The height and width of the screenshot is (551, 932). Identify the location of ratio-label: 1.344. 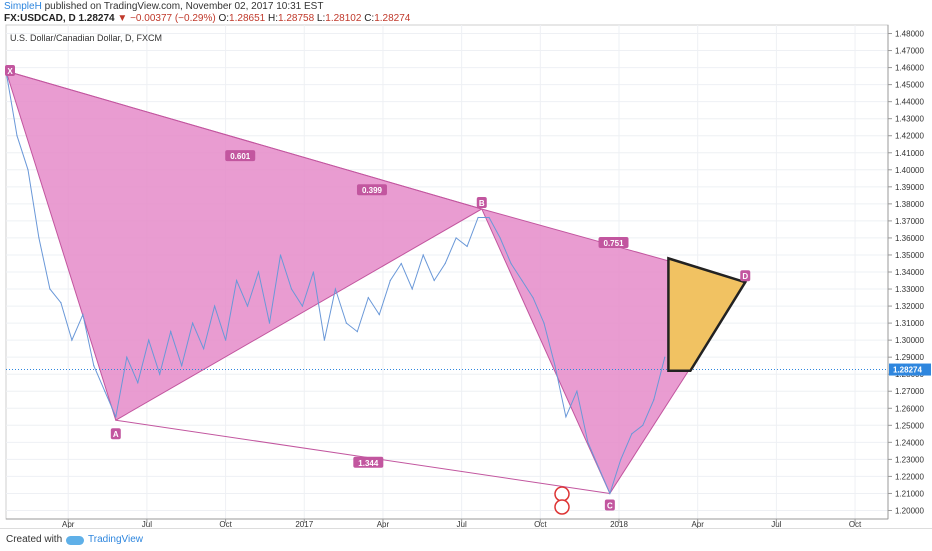
(368, 463).